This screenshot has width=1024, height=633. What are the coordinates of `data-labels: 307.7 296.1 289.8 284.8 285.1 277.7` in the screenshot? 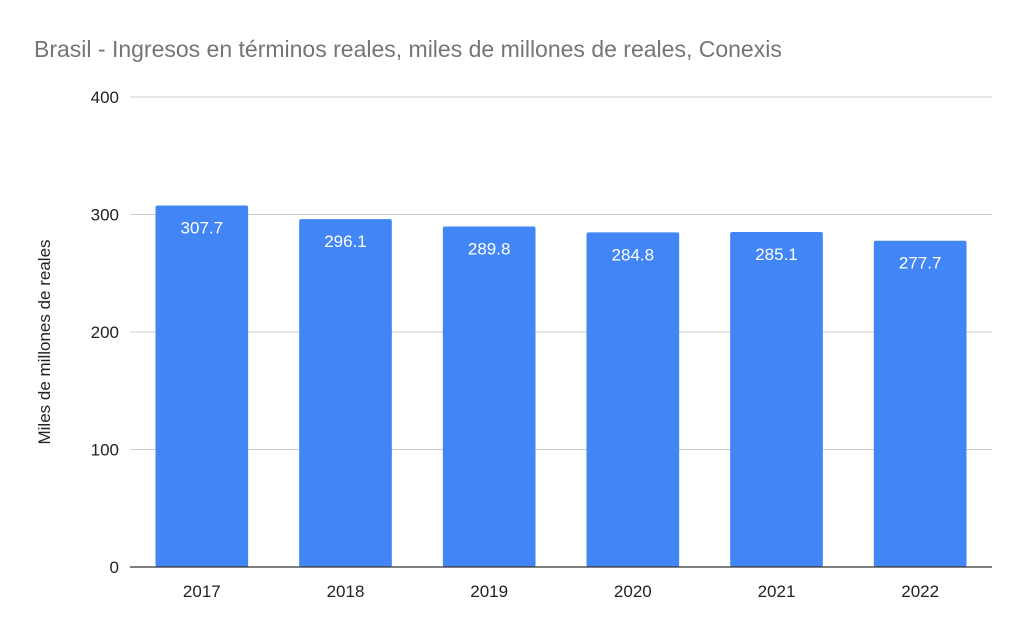 It's located at (561, 245).